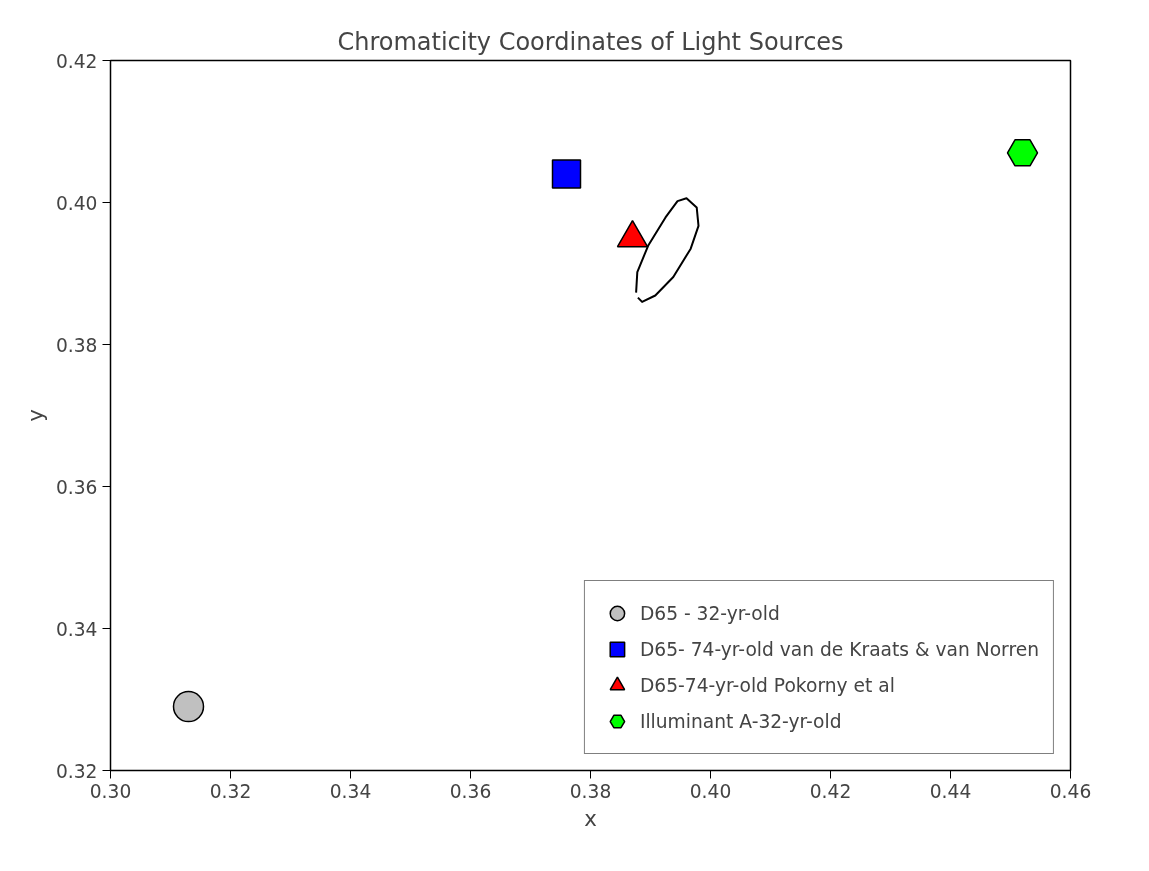 The height and width of the screenshot is (871, 1149). What do you see at coordinates (740, 721) in the screenshot?
I see `legend-label: Illuminant A-32-yr-old` at bounding box center [740, 721].